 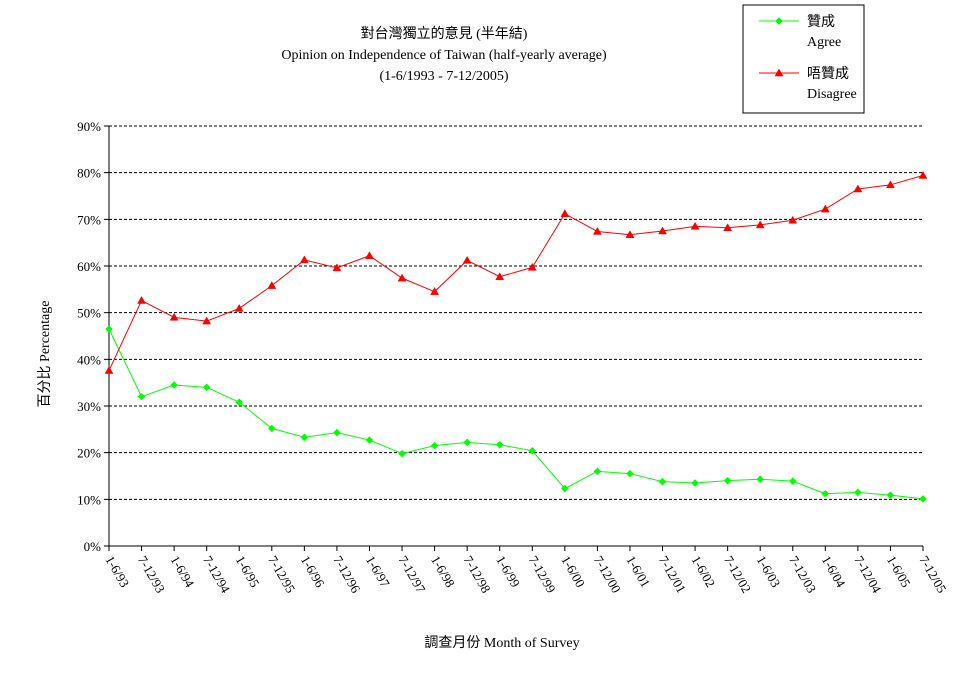 What do you see at coordinates (508, 571) in the screenshot?
I see `x-tick-label: 1-6/99` at bounding box center [508, 571].